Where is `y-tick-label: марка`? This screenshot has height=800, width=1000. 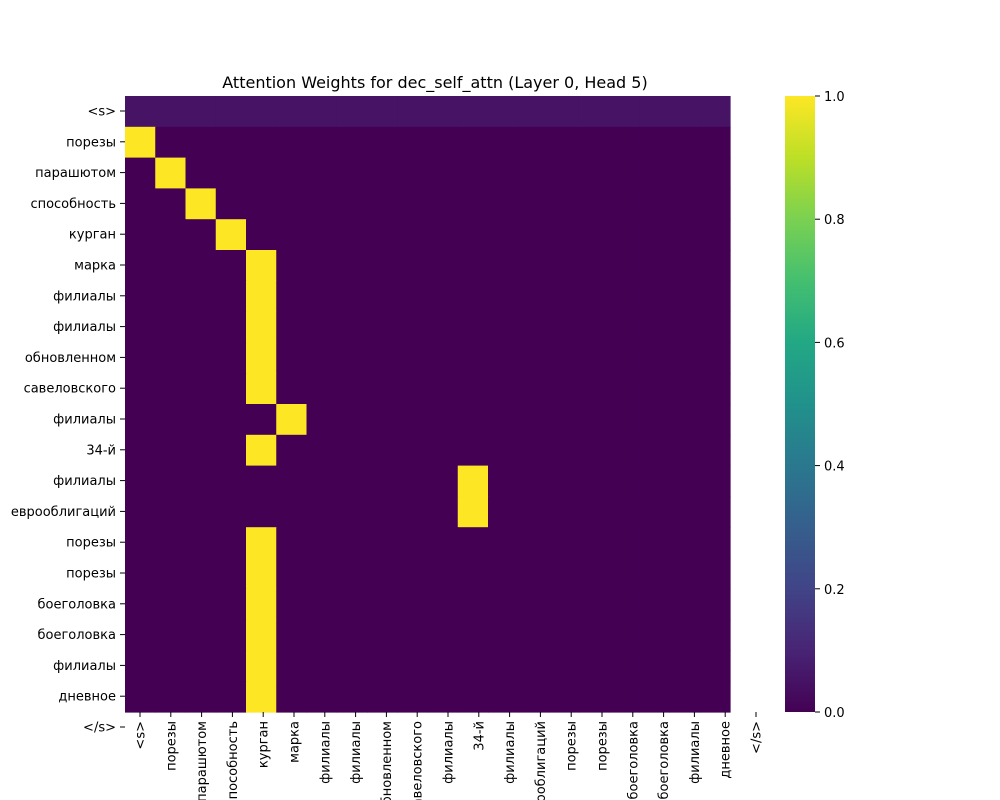 y-tick-label: марка is located at coordinates (95, 266).